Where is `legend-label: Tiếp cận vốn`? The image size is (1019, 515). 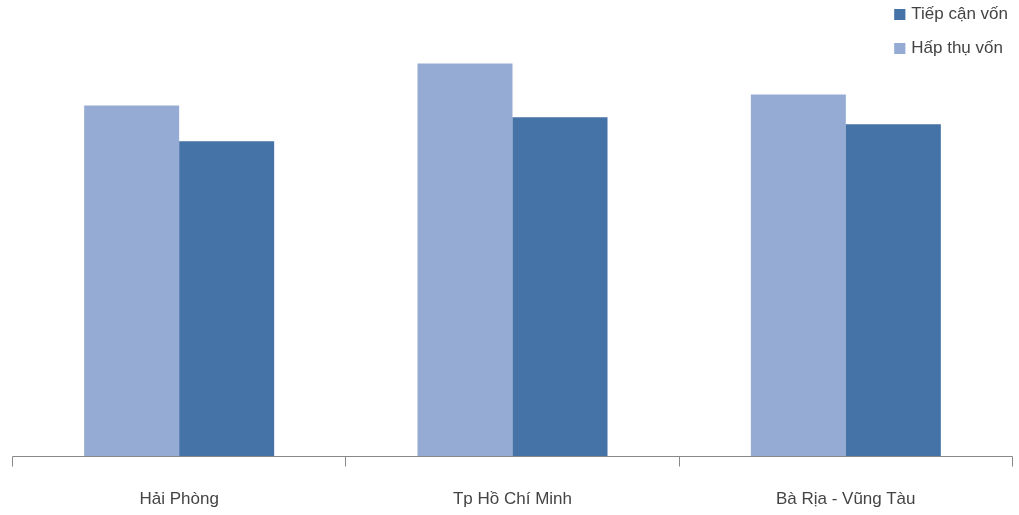
legend-label: Tiếp cận vốn is located at coordinates (959, 14).